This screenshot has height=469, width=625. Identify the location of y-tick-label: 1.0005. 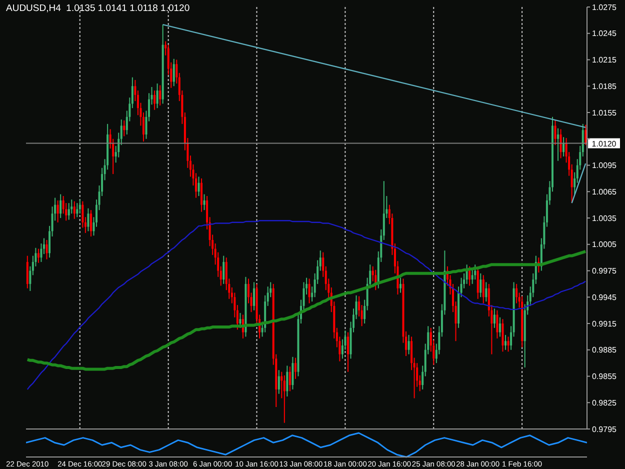
(605, 245).